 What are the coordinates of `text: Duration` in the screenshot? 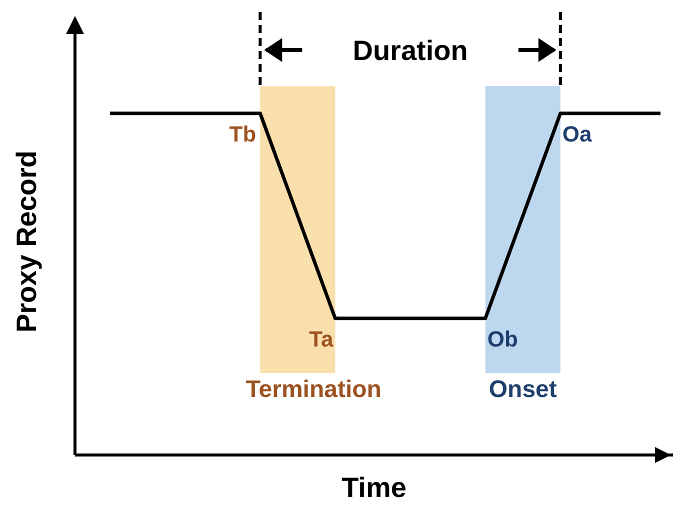 It's located at (410, 50).